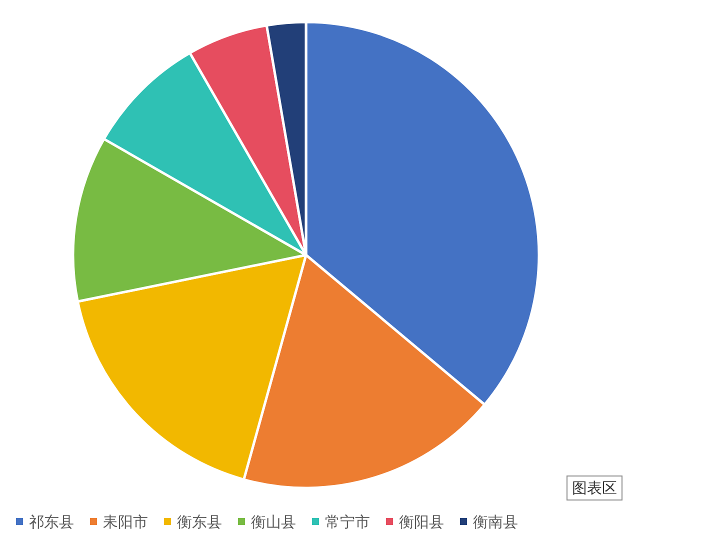 The image size is (709, 546). I want to click on annotation: 图表区, so click(594, 488).